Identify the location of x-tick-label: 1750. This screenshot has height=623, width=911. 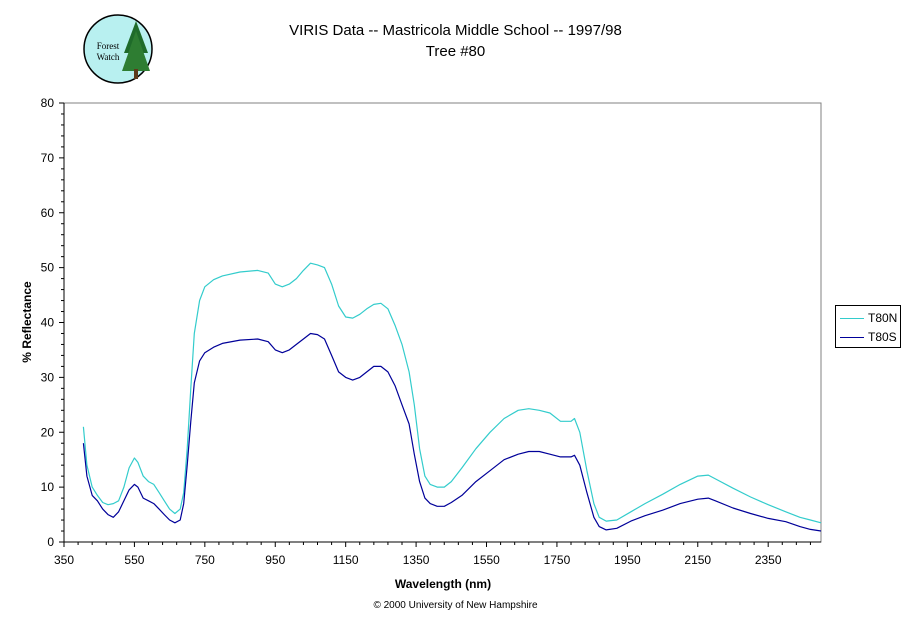
(557, 560).